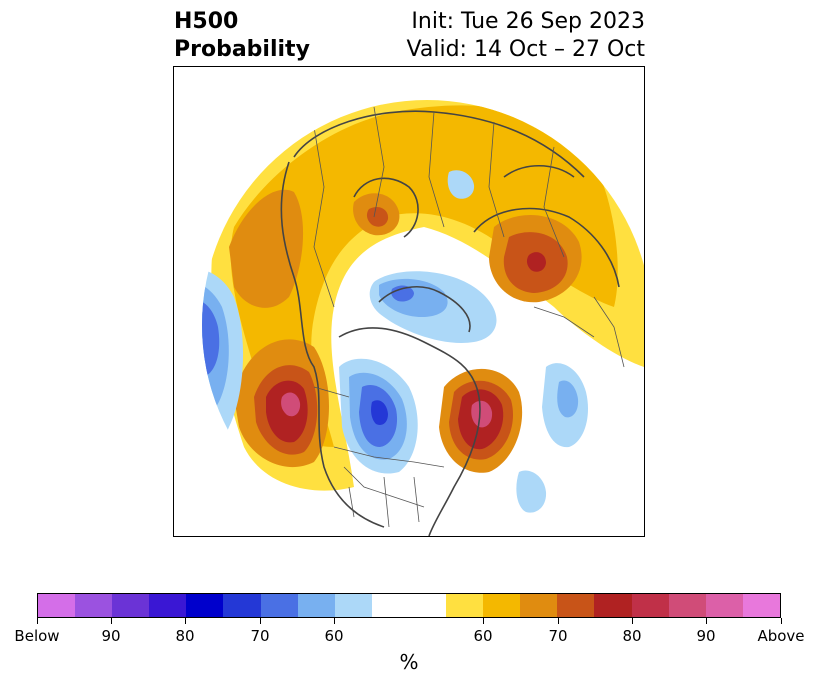 This screenshot has width=819, height=686. What do you see at coordinates (291, 404) in the screenshot?
I see `above-max-west` at bounding box center [291, 404].